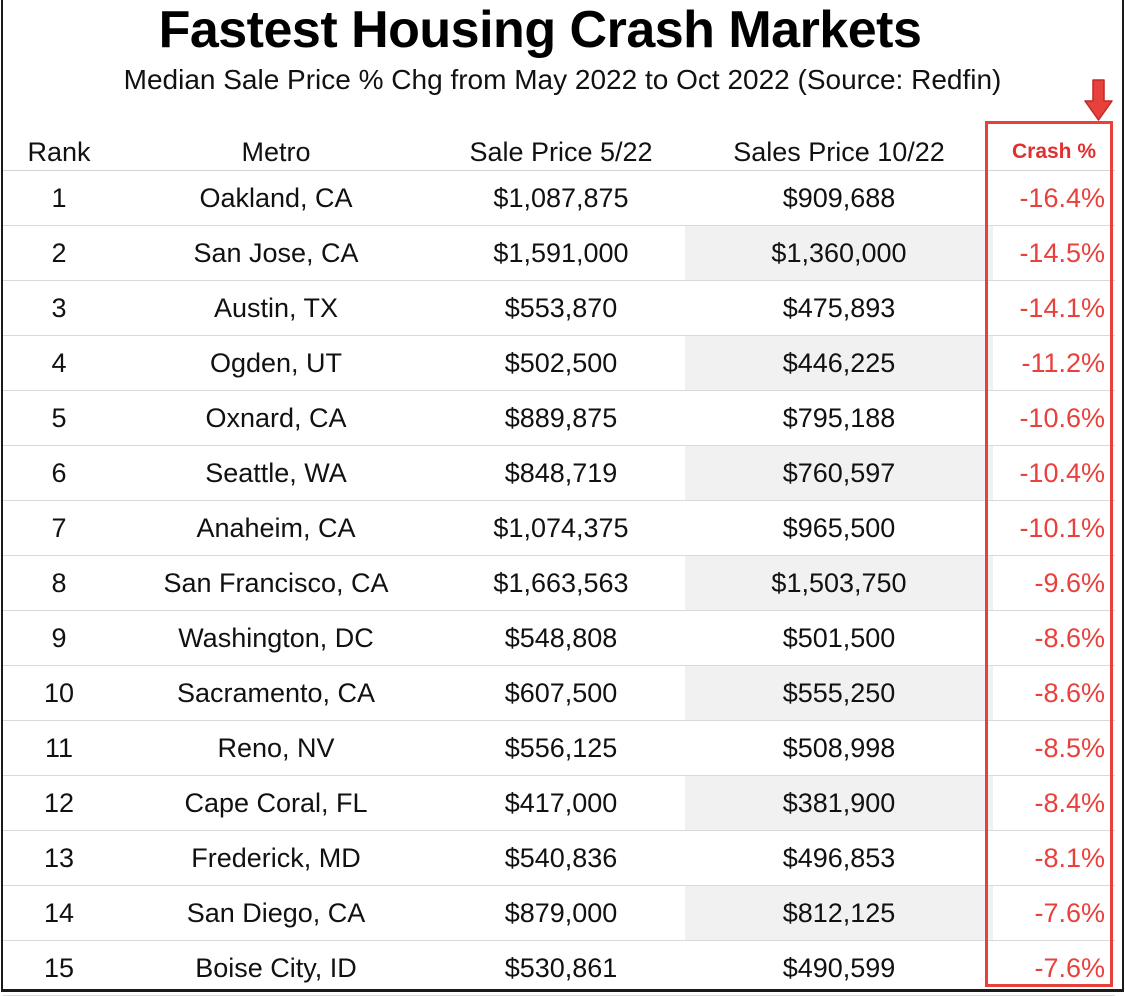 This screenshot has width=1125, height=996. What do you see at coordinates (839, 748) in the screenshot?
I see `cell-sale-price-oct: $508,998` at bounding box center [839, 748].